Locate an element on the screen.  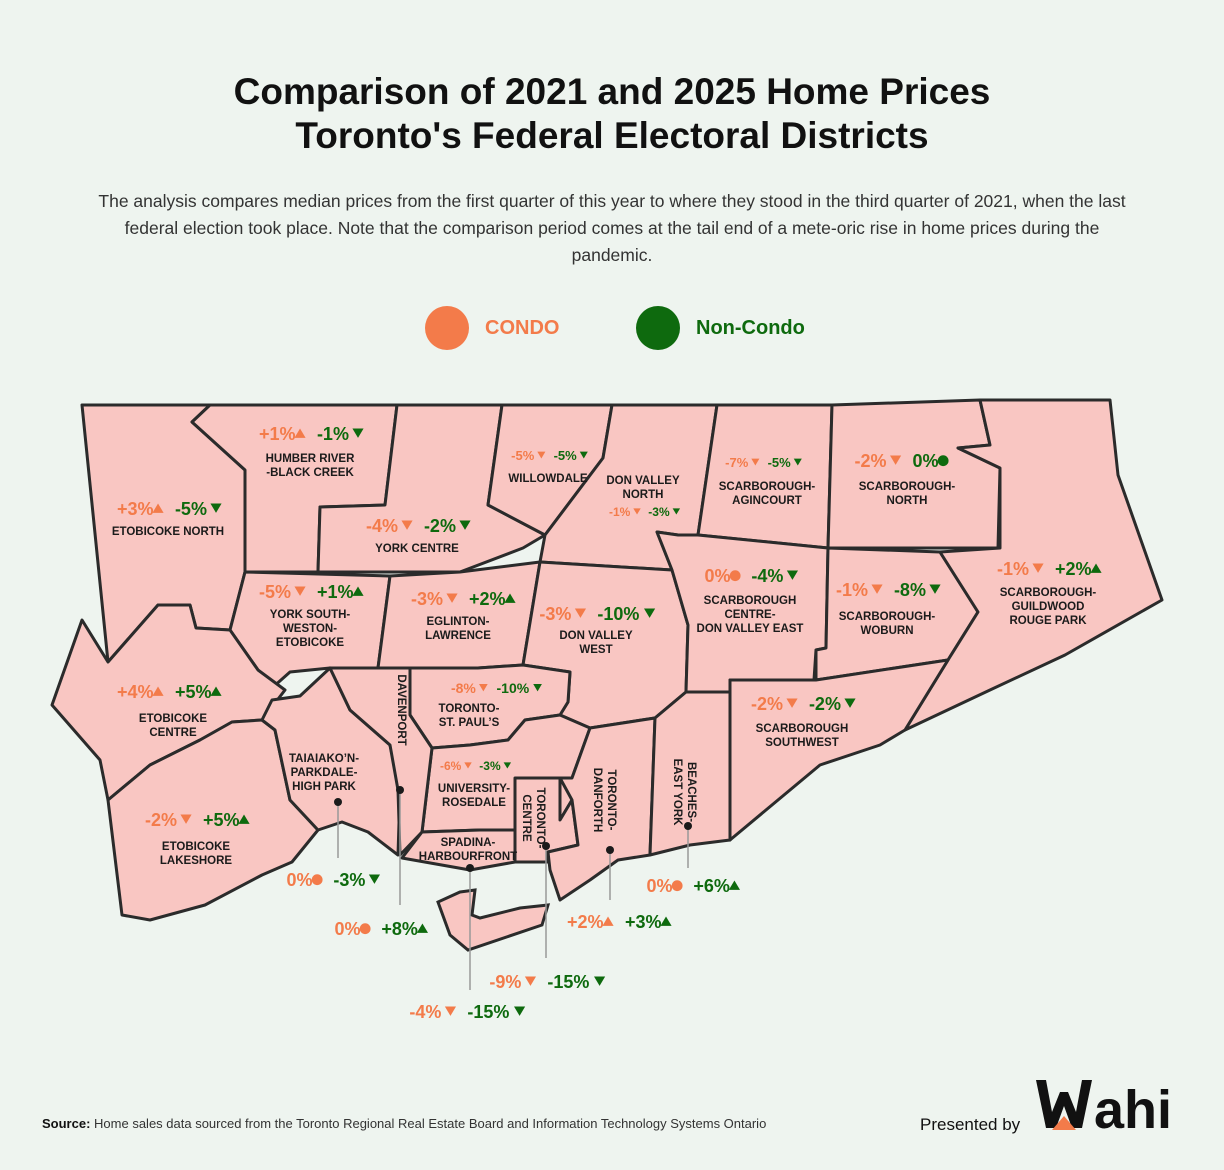
district-name-line: HARBOURFRONT is located at coordinates (468, 857).